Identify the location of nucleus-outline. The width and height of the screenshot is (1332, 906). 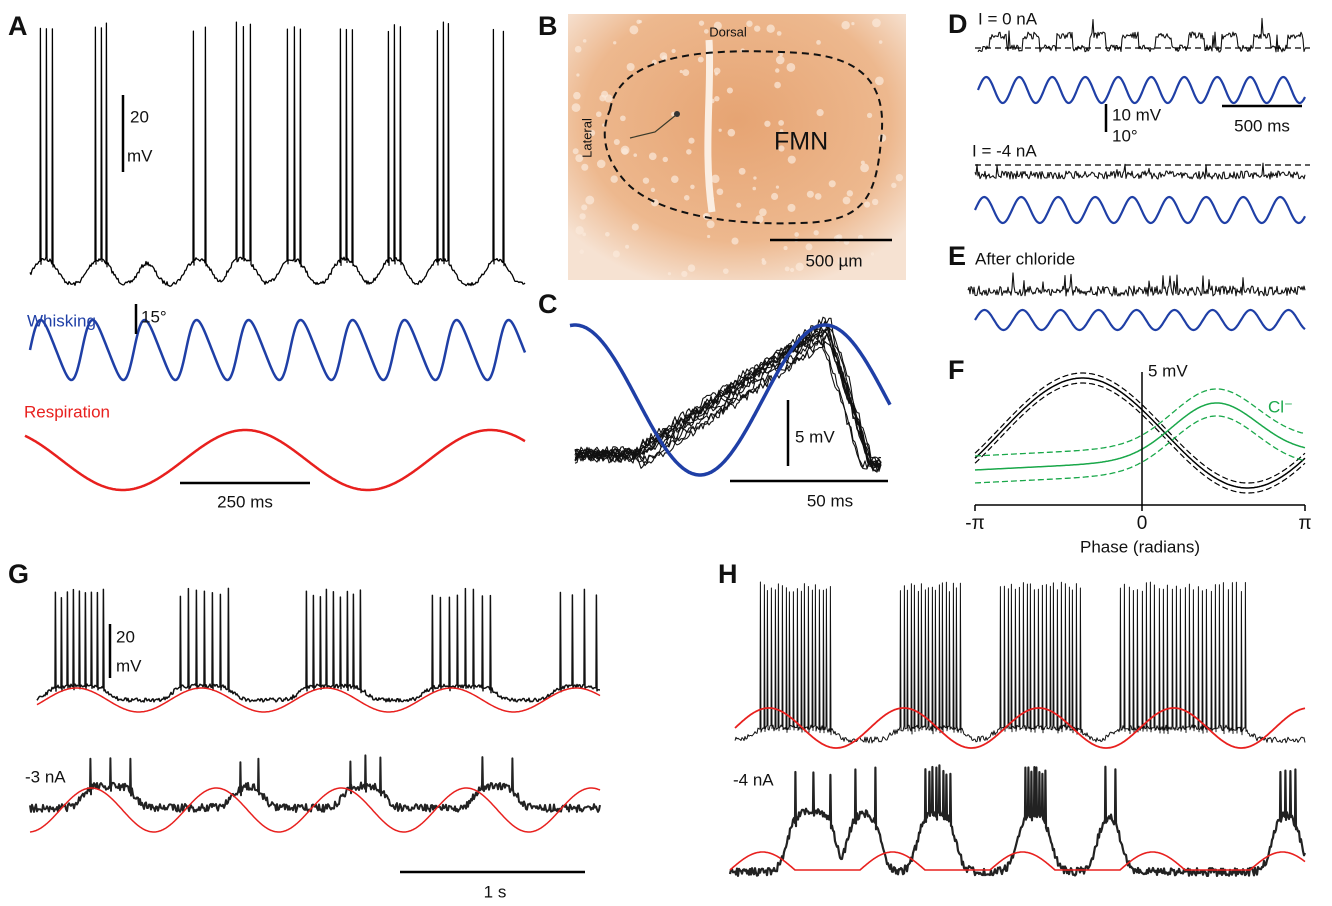
(743, 137).